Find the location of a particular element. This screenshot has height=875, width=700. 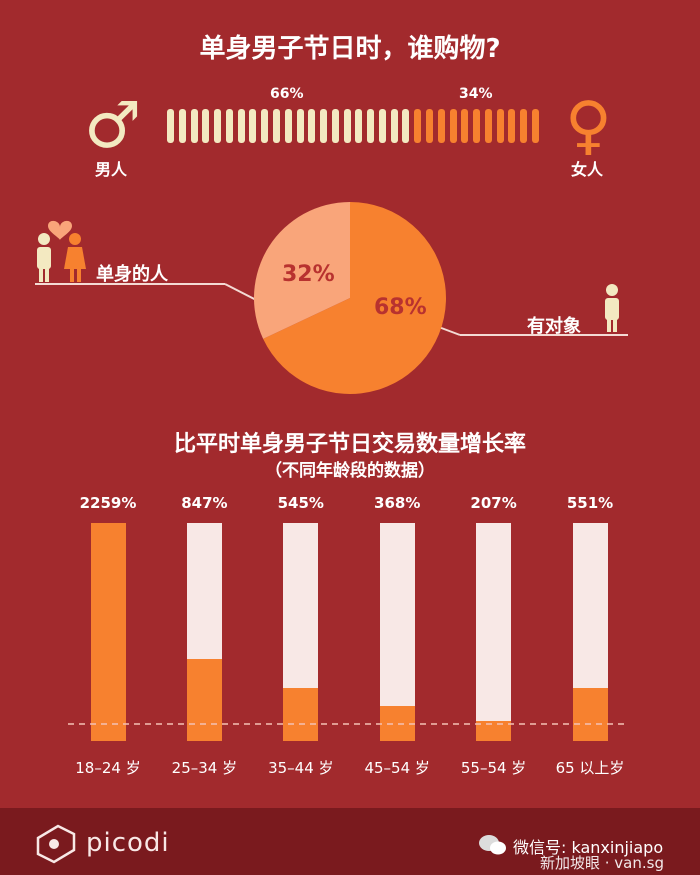

single-people-label: 单身的人 is located at coordinates (132, 274).